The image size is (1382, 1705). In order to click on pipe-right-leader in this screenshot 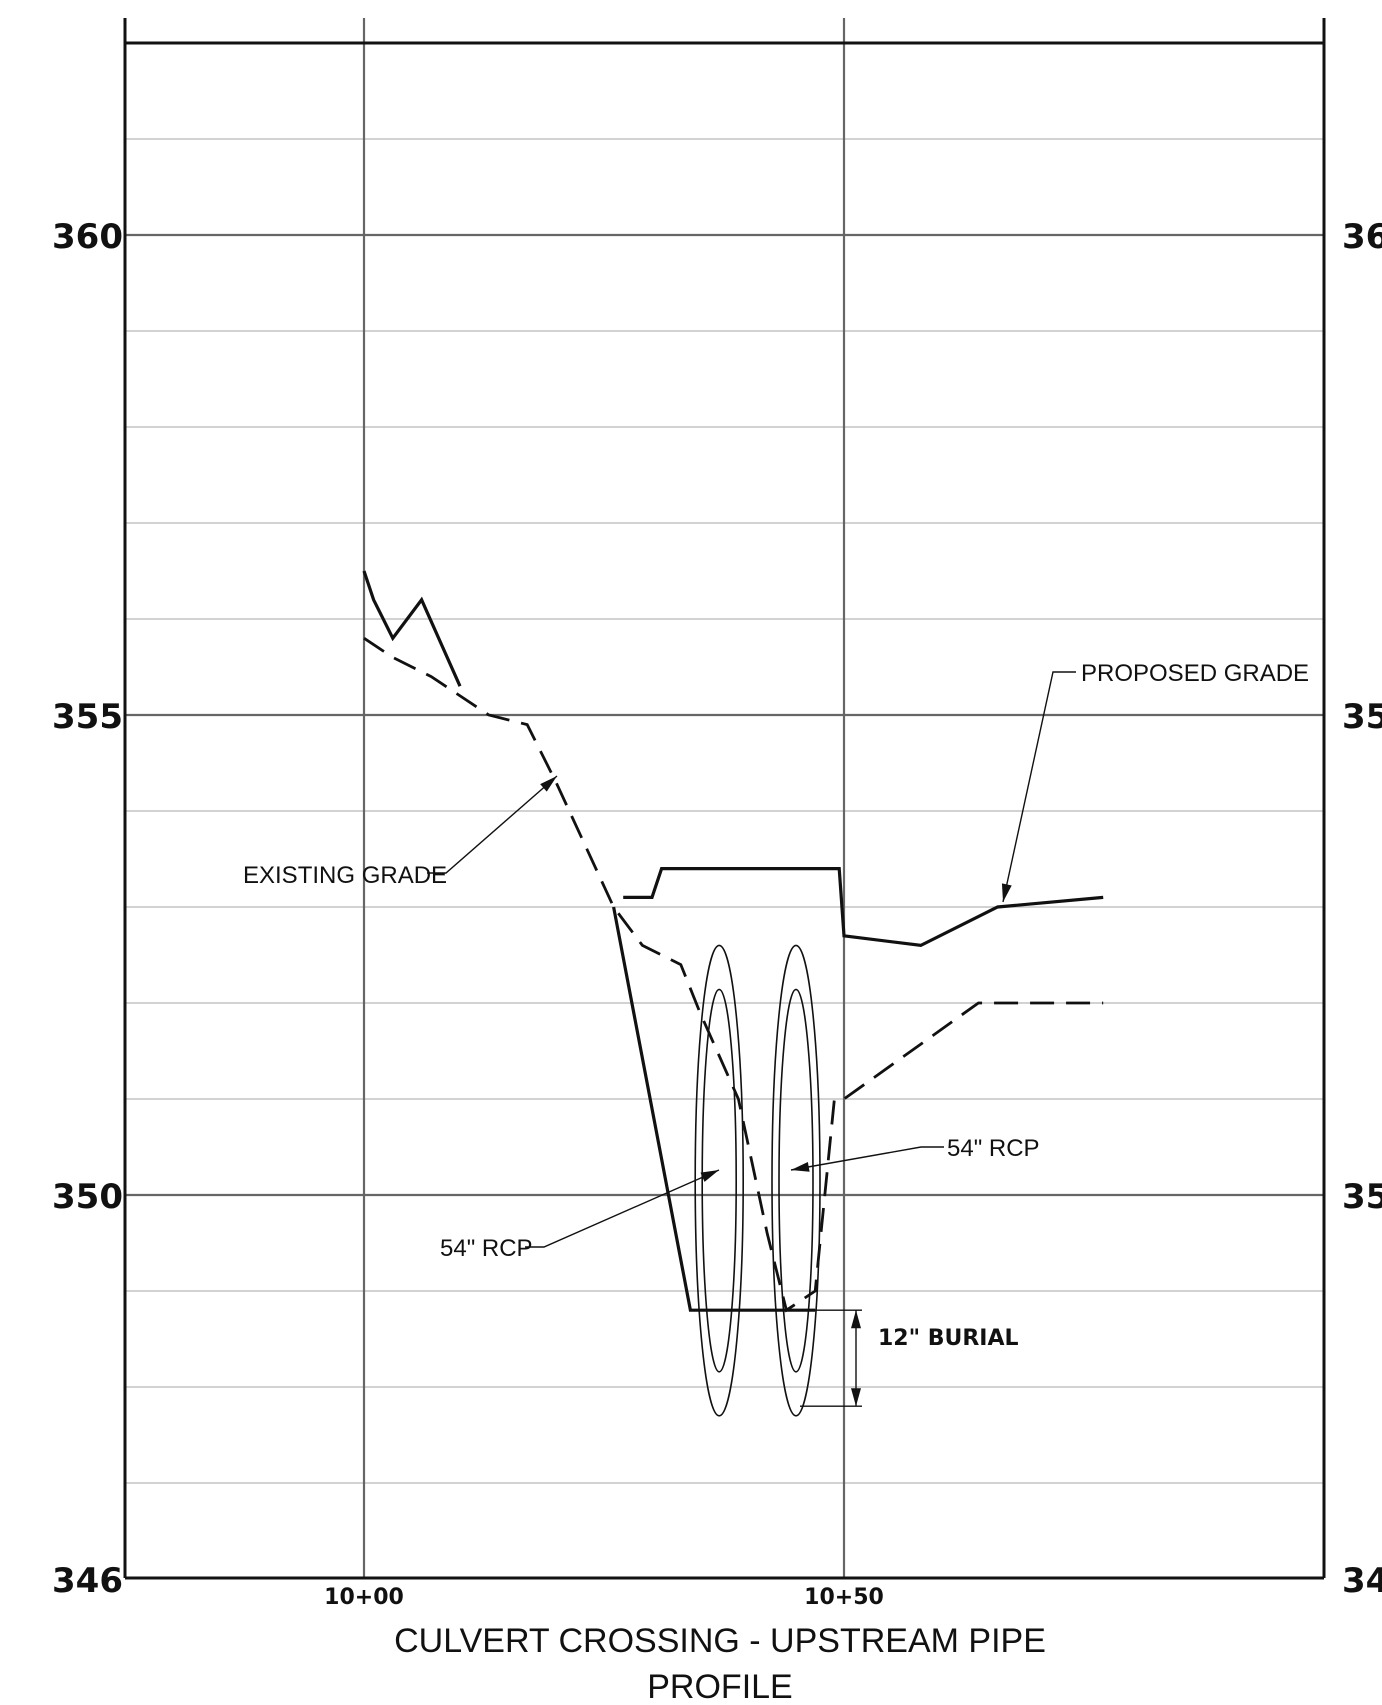, I will do `click(867, 1158)`.